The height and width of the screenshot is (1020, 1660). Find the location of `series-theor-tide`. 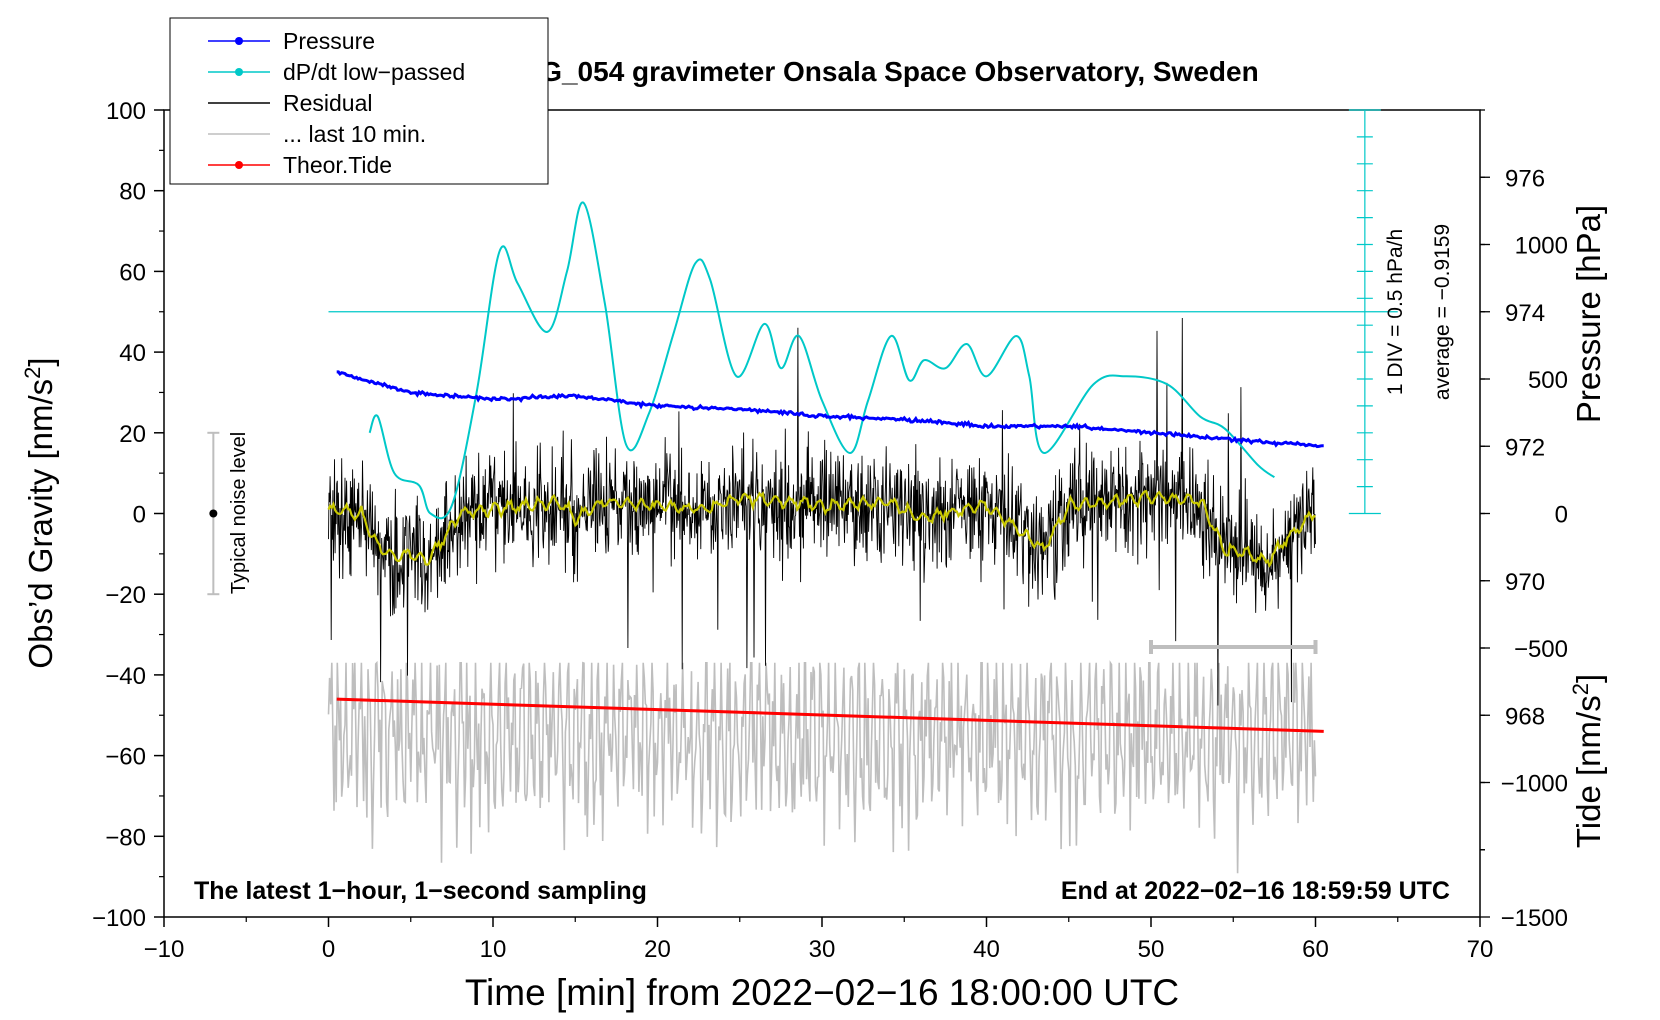

series-theor-tide is located at coordinates (830, 715).